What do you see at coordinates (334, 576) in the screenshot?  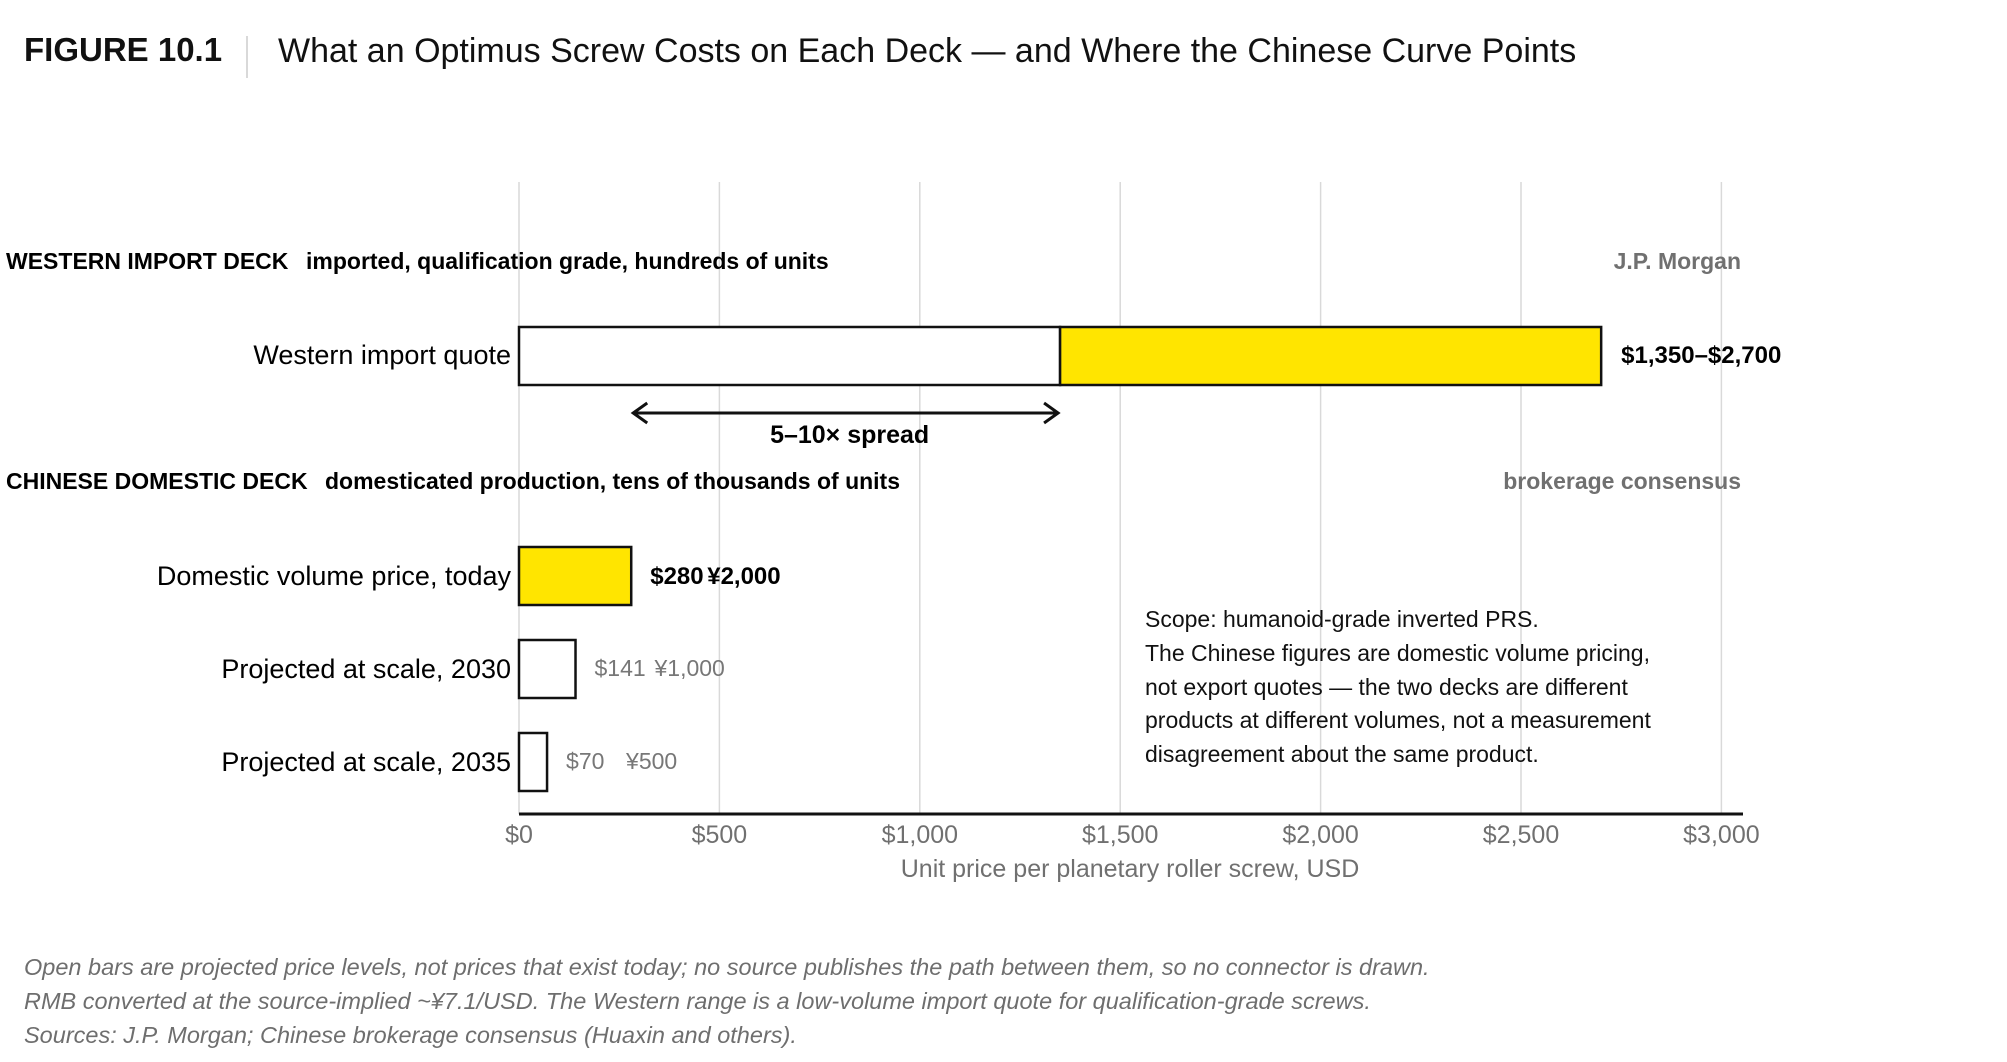 I see `category-label-domestic-today: Domestic volume price, today` at bounding box center [334, 576].